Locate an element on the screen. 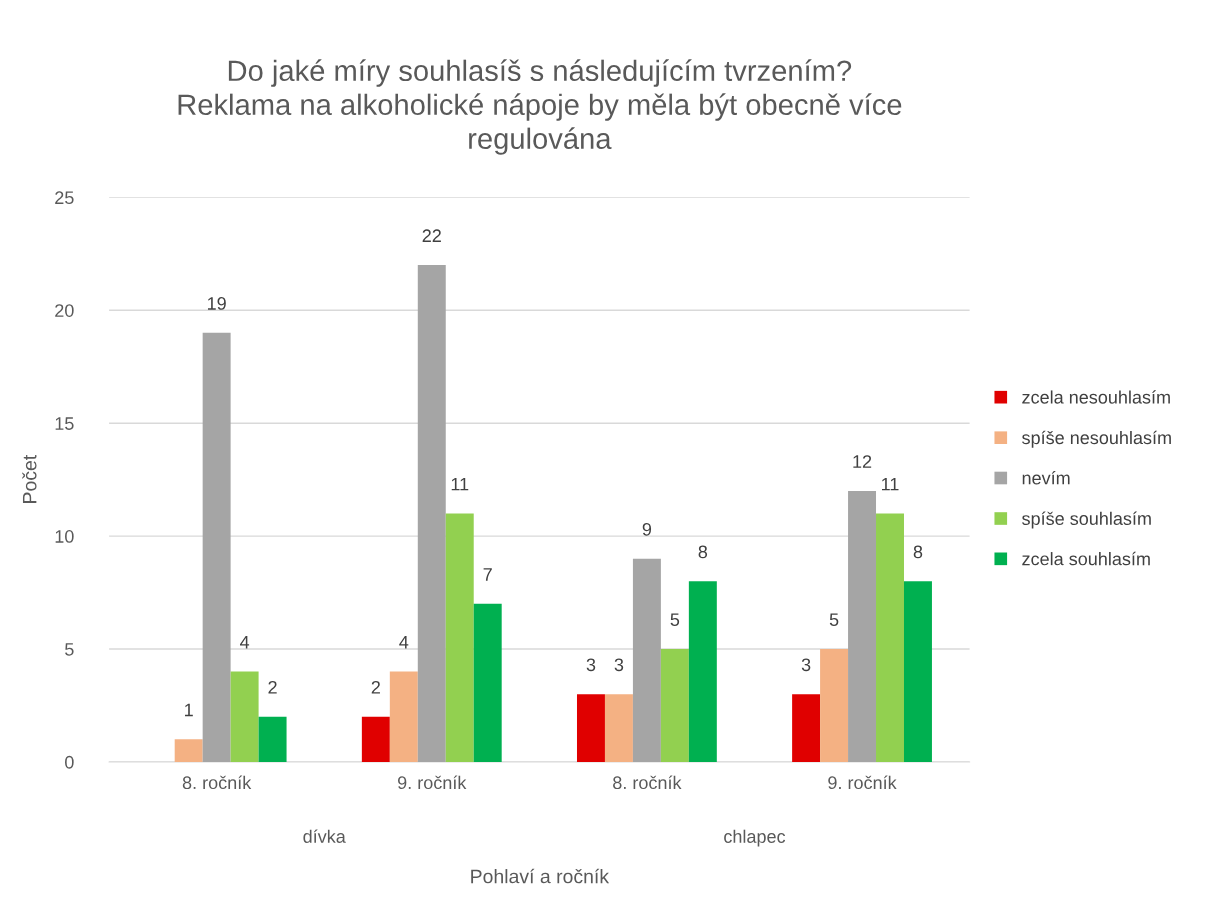 This screenshot has width=1212, height=918. legend-label: zcela nesouhlasím is located at coordinates (1096, 397).